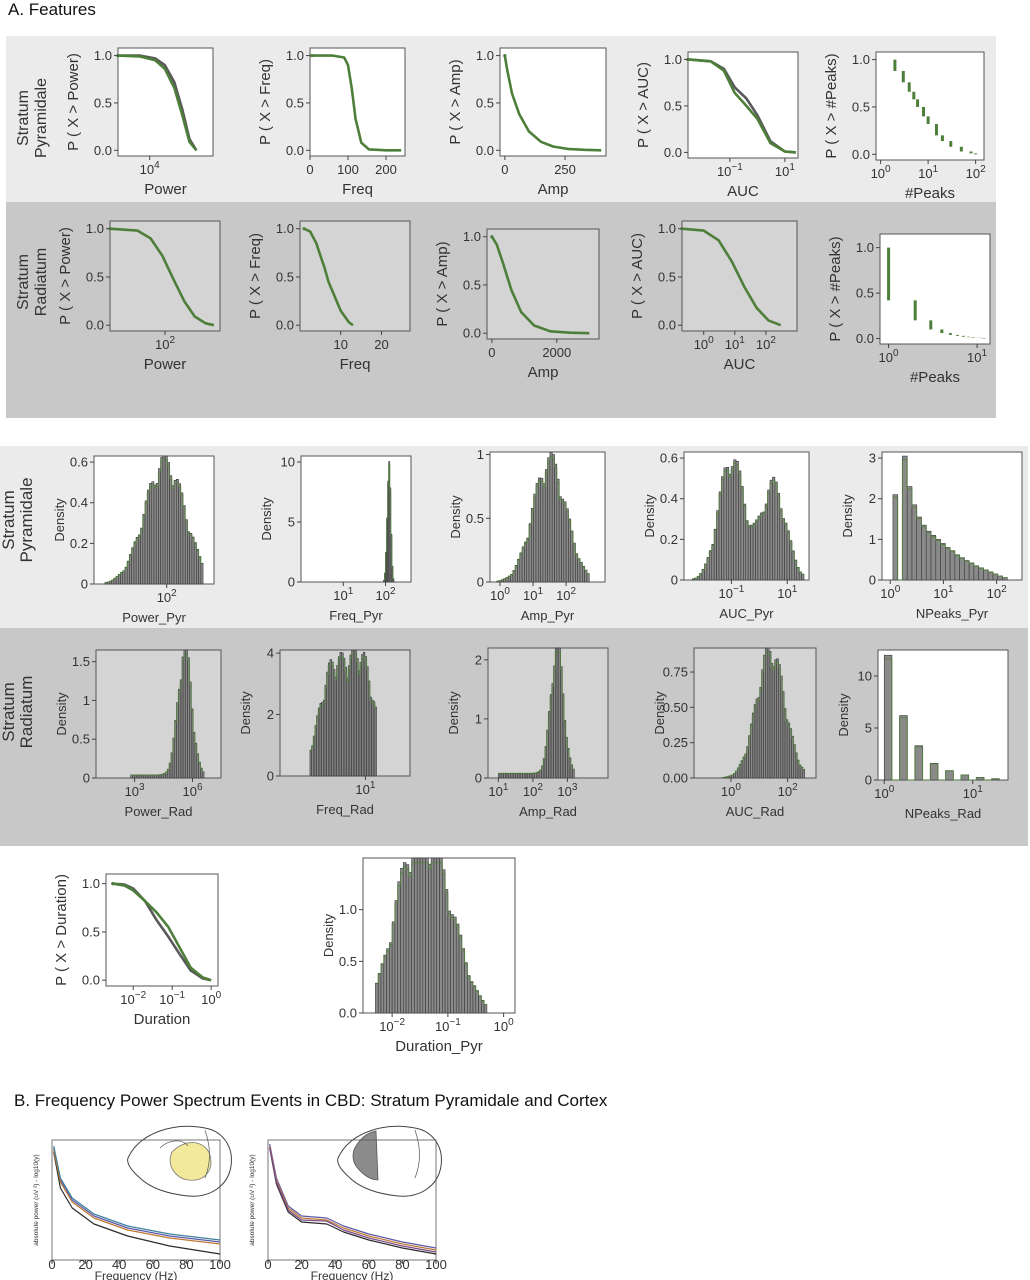  I want to click on y-tick-label: 2, so click(872, 498).